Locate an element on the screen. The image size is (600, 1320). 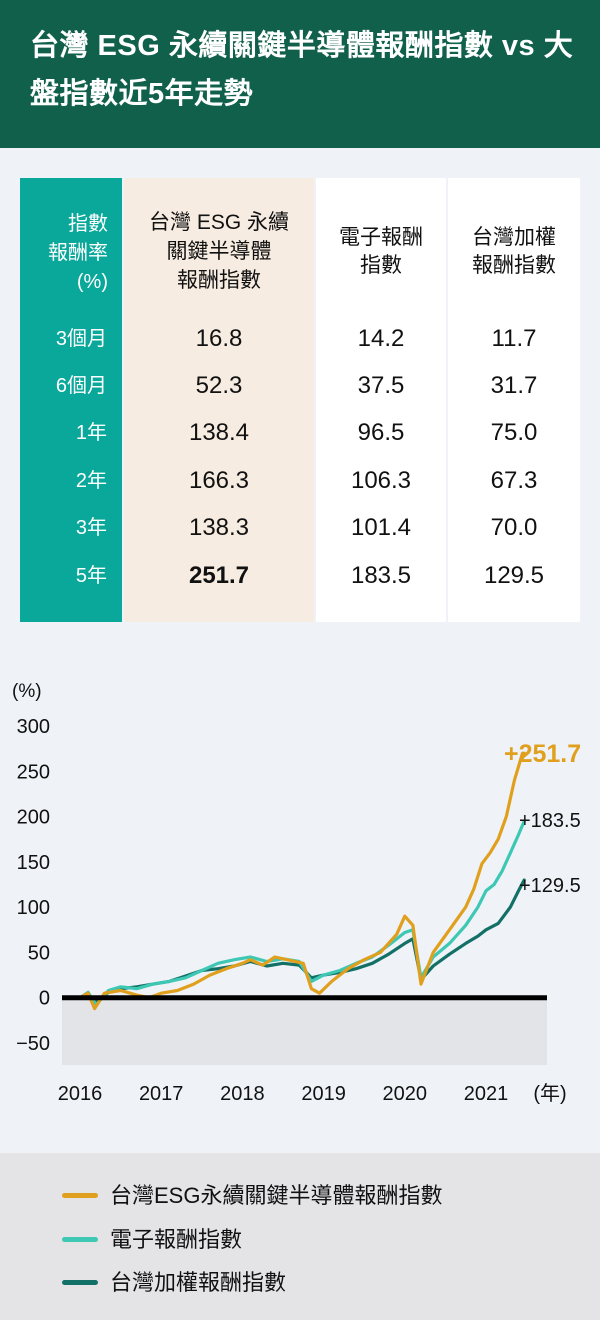
table-cell: 166.3 is located at coordinates (219, 480).